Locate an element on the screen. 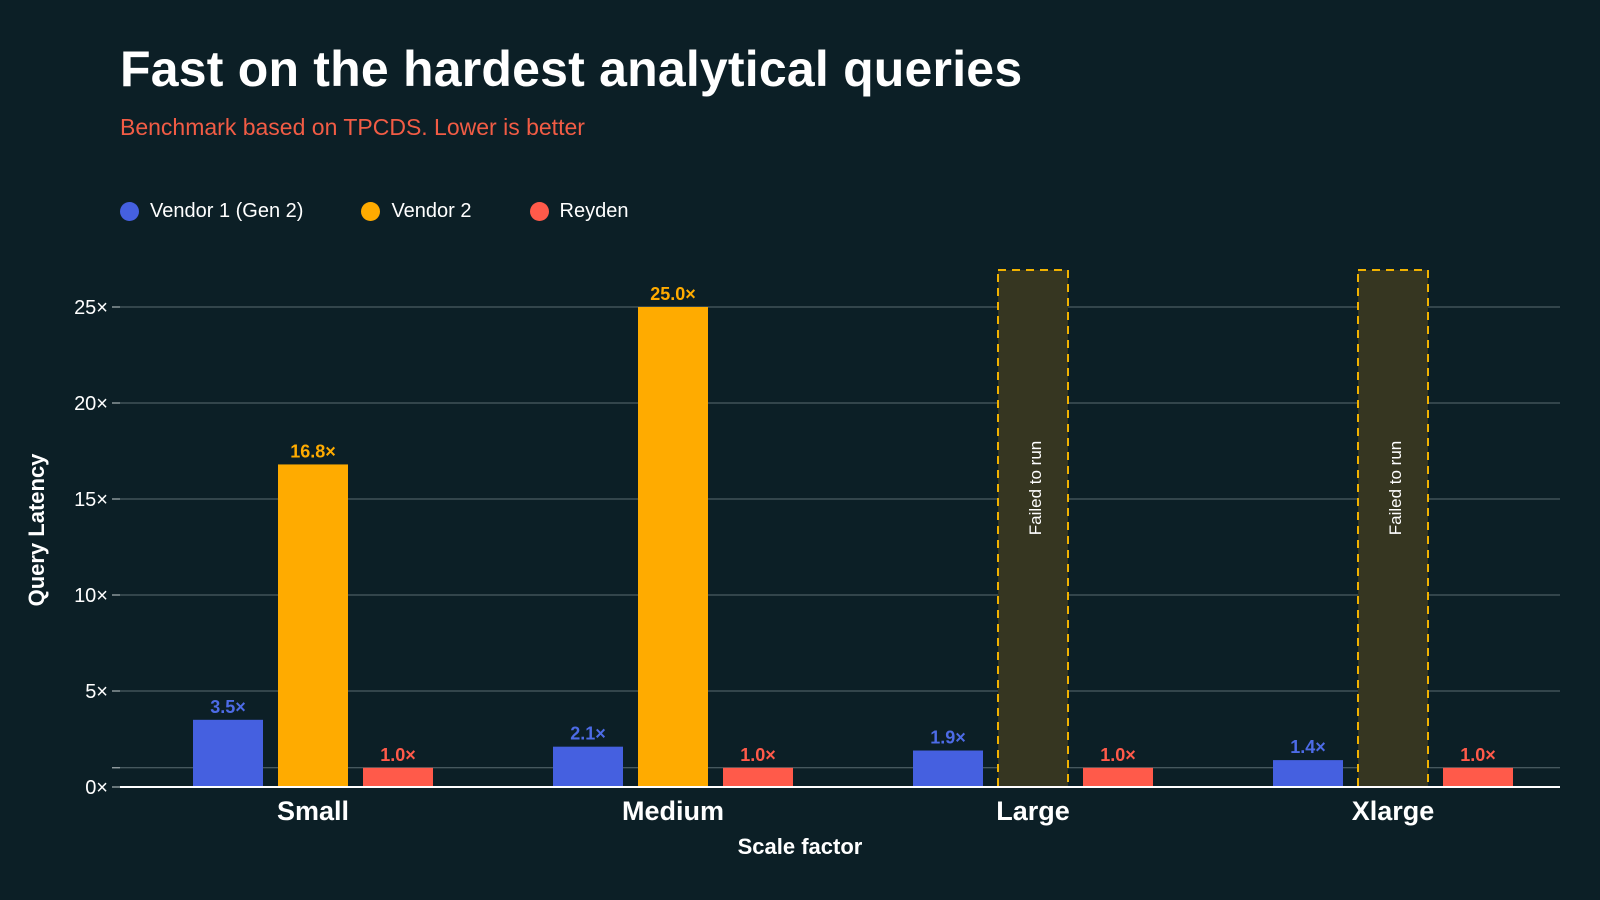  y-tick-label: 15× is located at coordinates (91, 500).